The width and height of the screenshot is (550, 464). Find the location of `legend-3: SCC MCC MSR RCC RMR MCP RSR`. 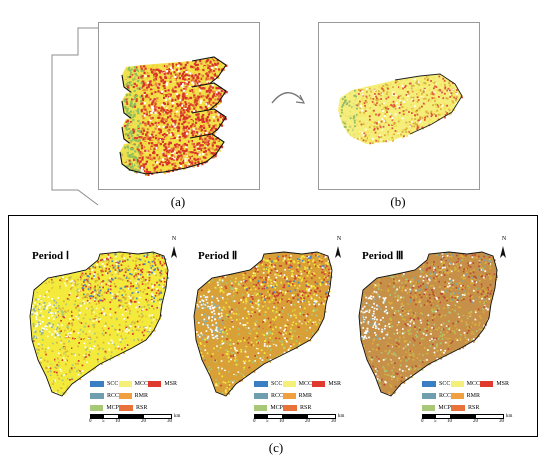

legend-3: SCC MCC MSR RCC RMR MCP RSR is located at coordinates (465, 396).